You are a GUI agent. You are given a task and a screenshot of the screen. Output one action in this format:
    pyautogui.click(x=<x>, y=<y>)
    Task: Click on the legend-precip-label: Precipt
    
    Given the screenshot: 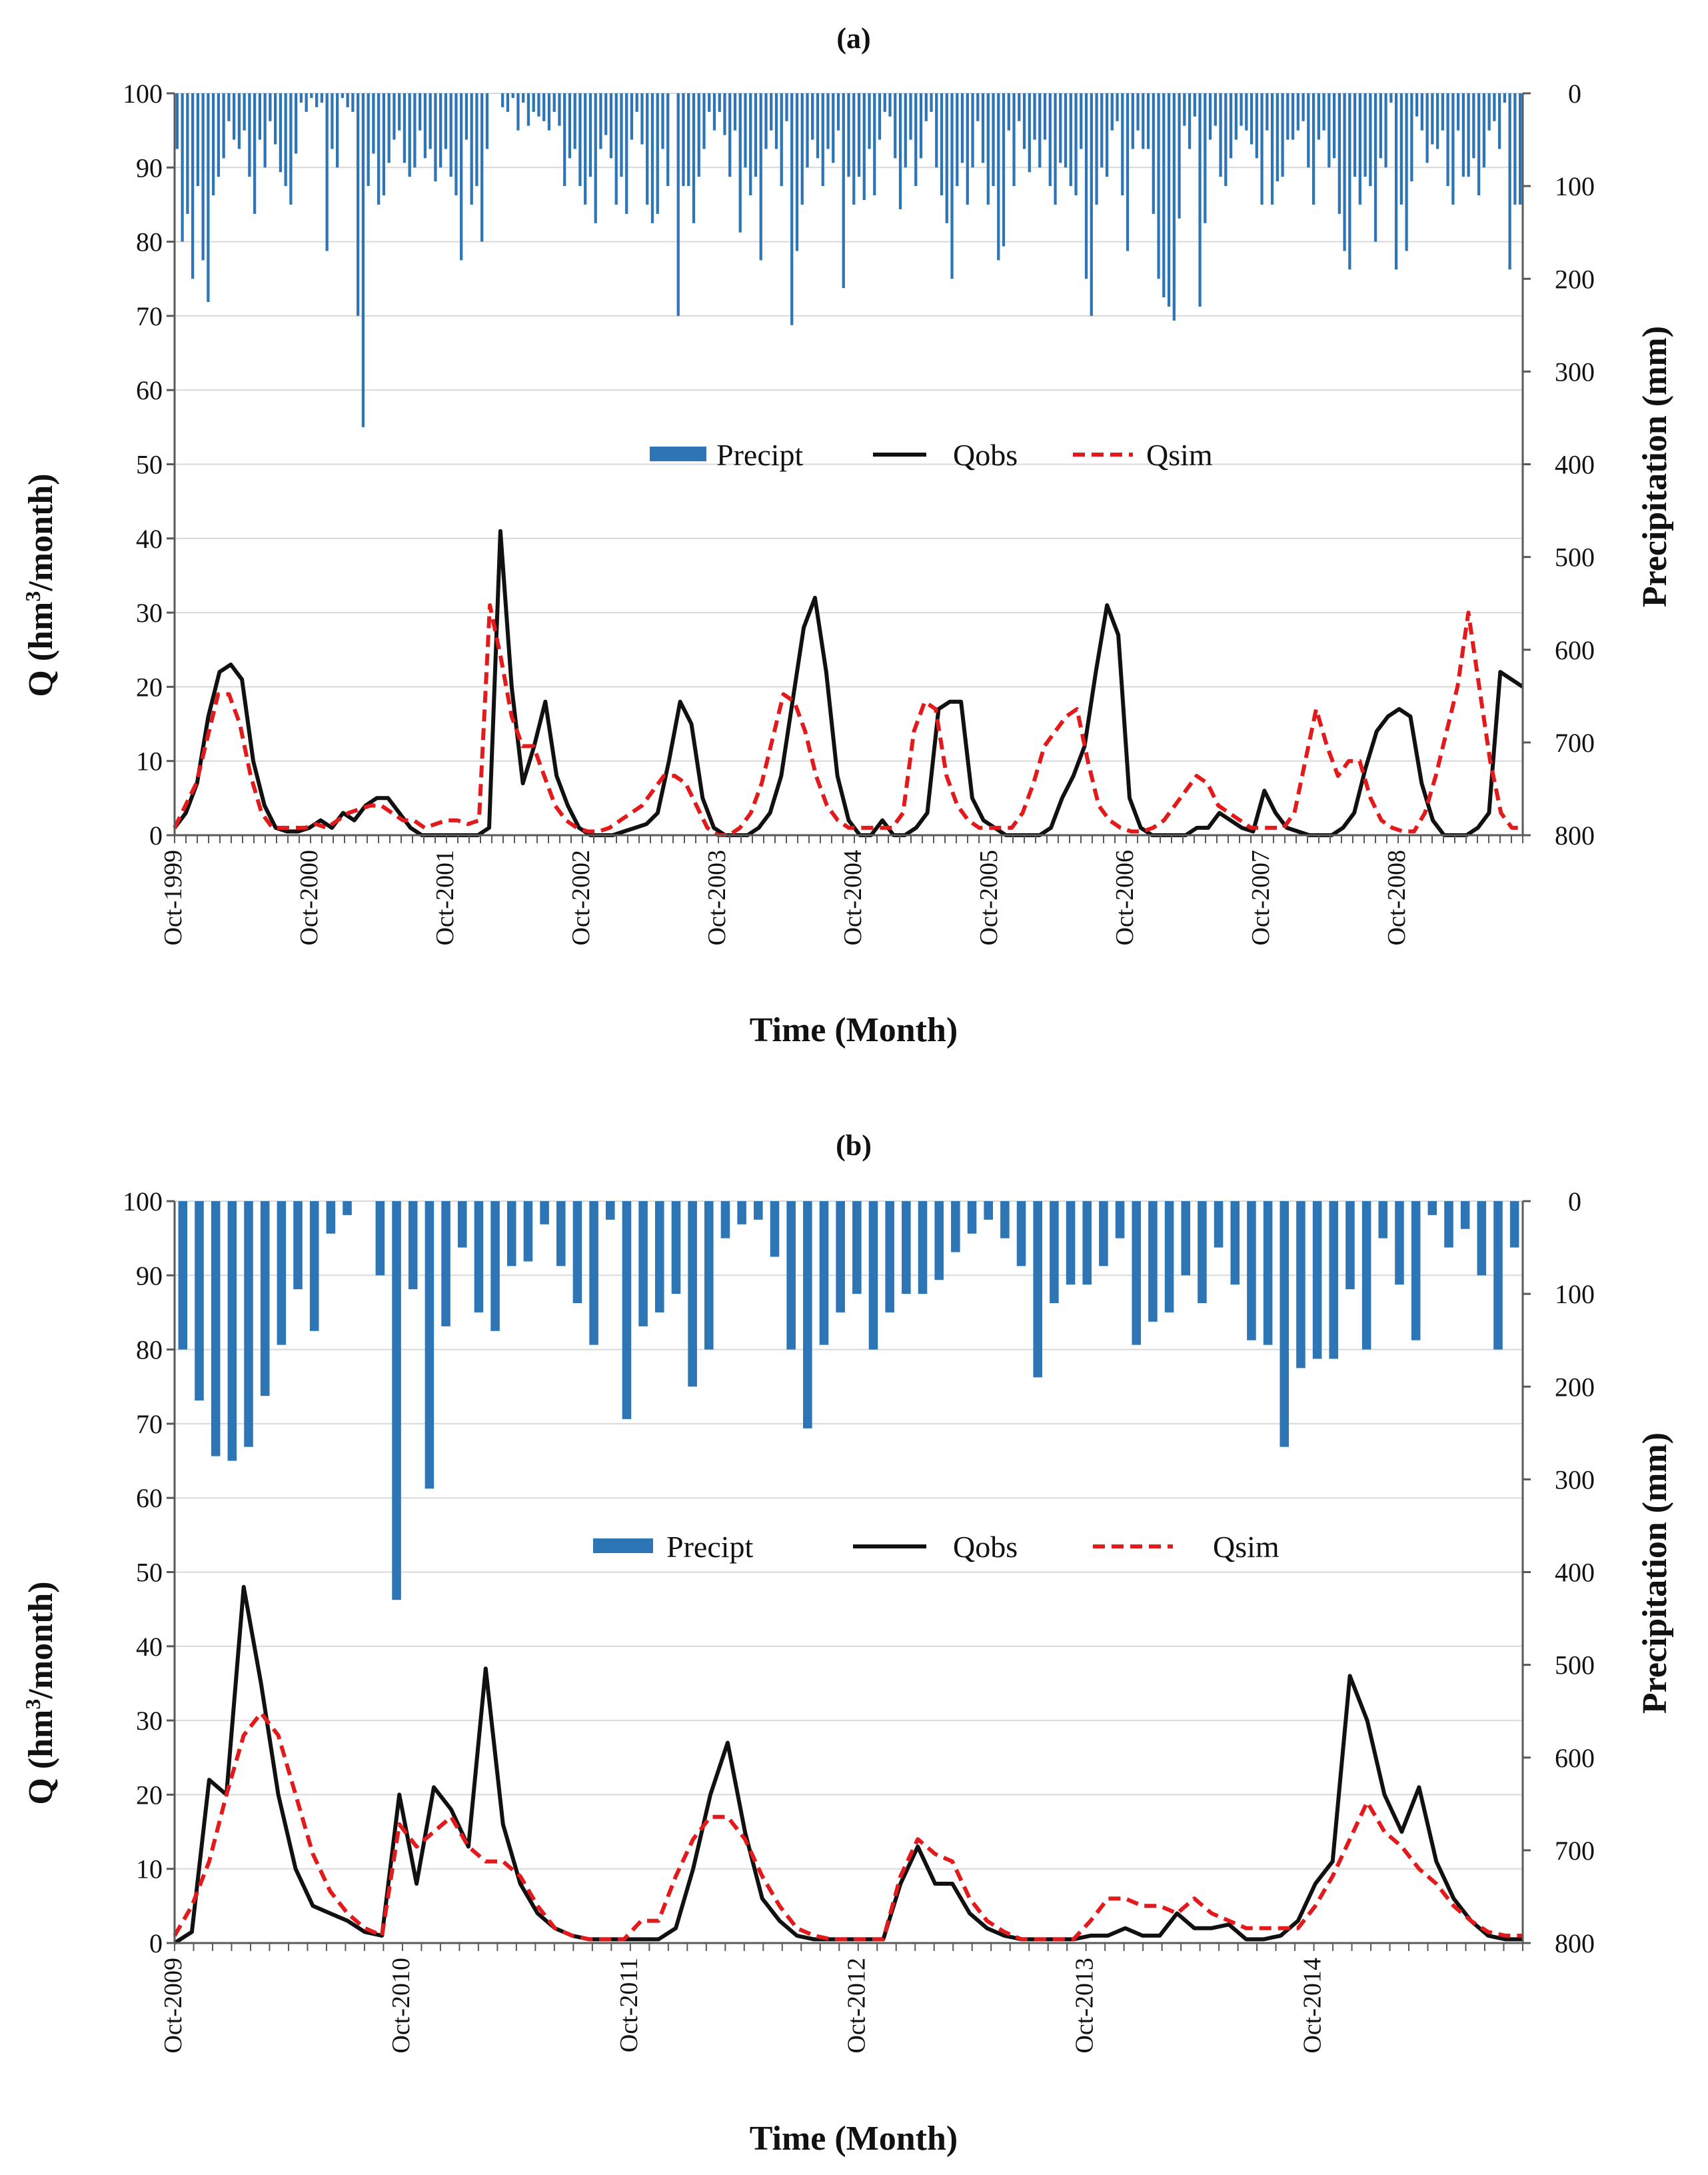 What is the action you would take?
    pyautogui.click(x=710, y=1547)
    